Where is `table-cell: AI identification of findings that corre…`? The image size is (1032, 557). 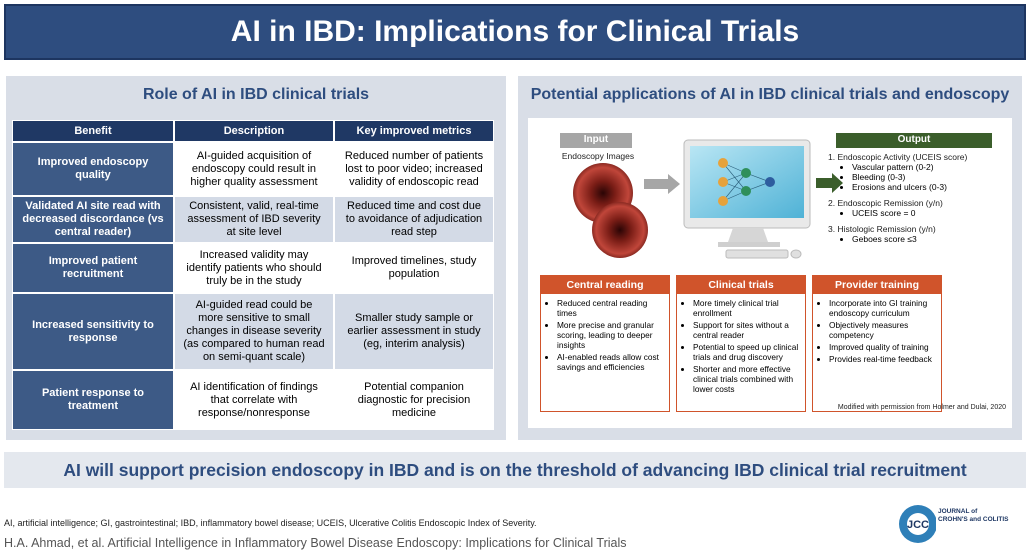 table-cell: AI identification of findings that corre… is located at coordinates (254, 400).